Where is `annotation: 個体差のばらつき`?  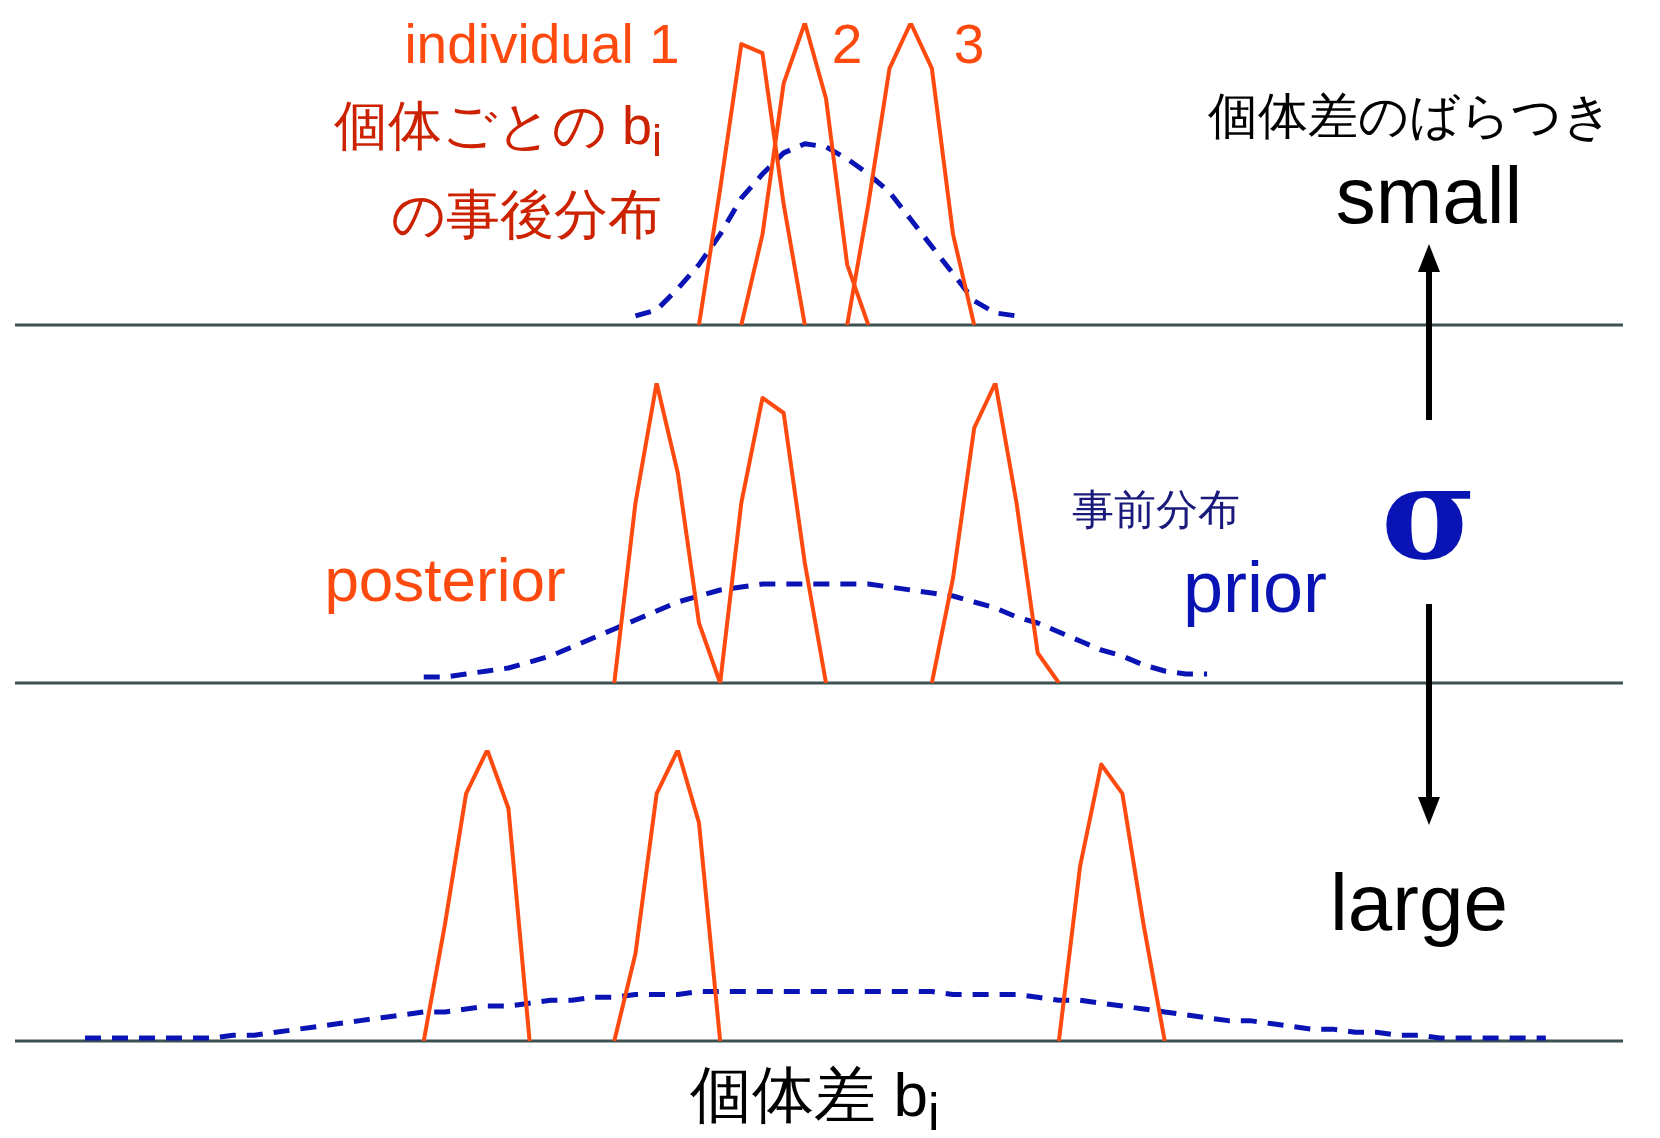
annotation: 個体差のばらつき is located at coordinates (1410, 115).